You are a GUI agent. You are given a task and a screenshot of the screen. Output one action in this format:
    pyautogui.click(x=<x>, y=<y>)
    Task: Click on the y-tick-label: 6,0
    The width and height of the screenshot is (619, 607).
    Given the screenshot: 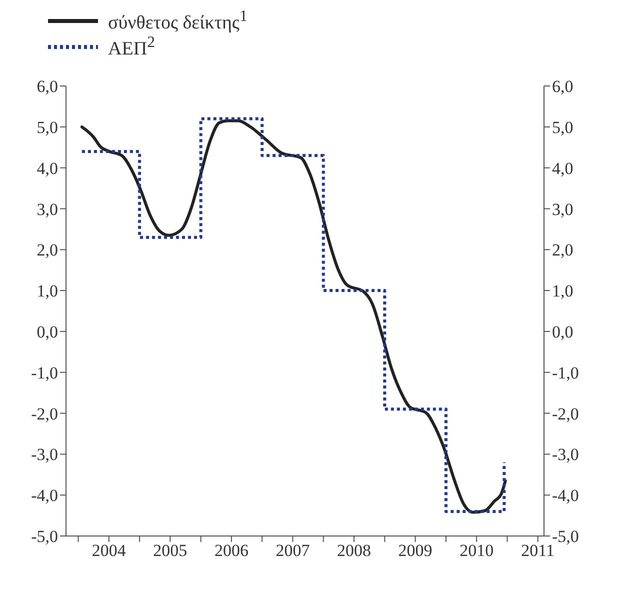 What is the action you would take?
    pyautogui.click(x=47, y=86)
    